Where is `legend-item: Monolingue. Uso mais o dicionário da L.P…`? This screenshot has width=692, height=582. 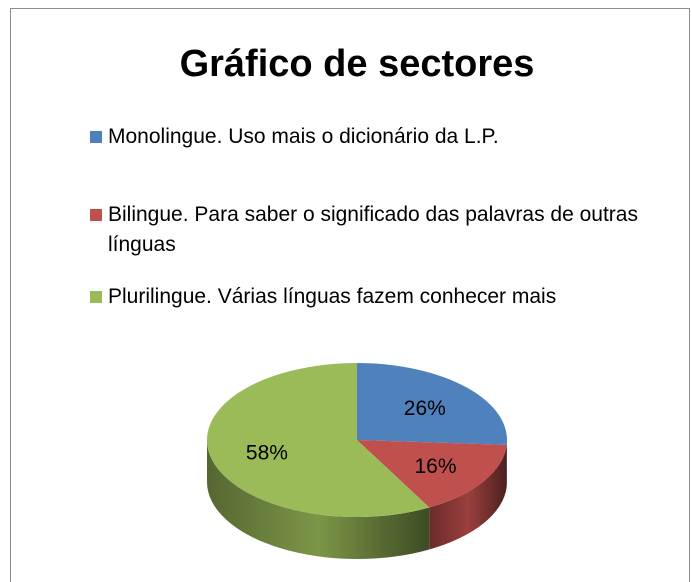
legend-item: Monolingue. Uso mais o dicionário da L.P… is located at coordinates (370, 137).